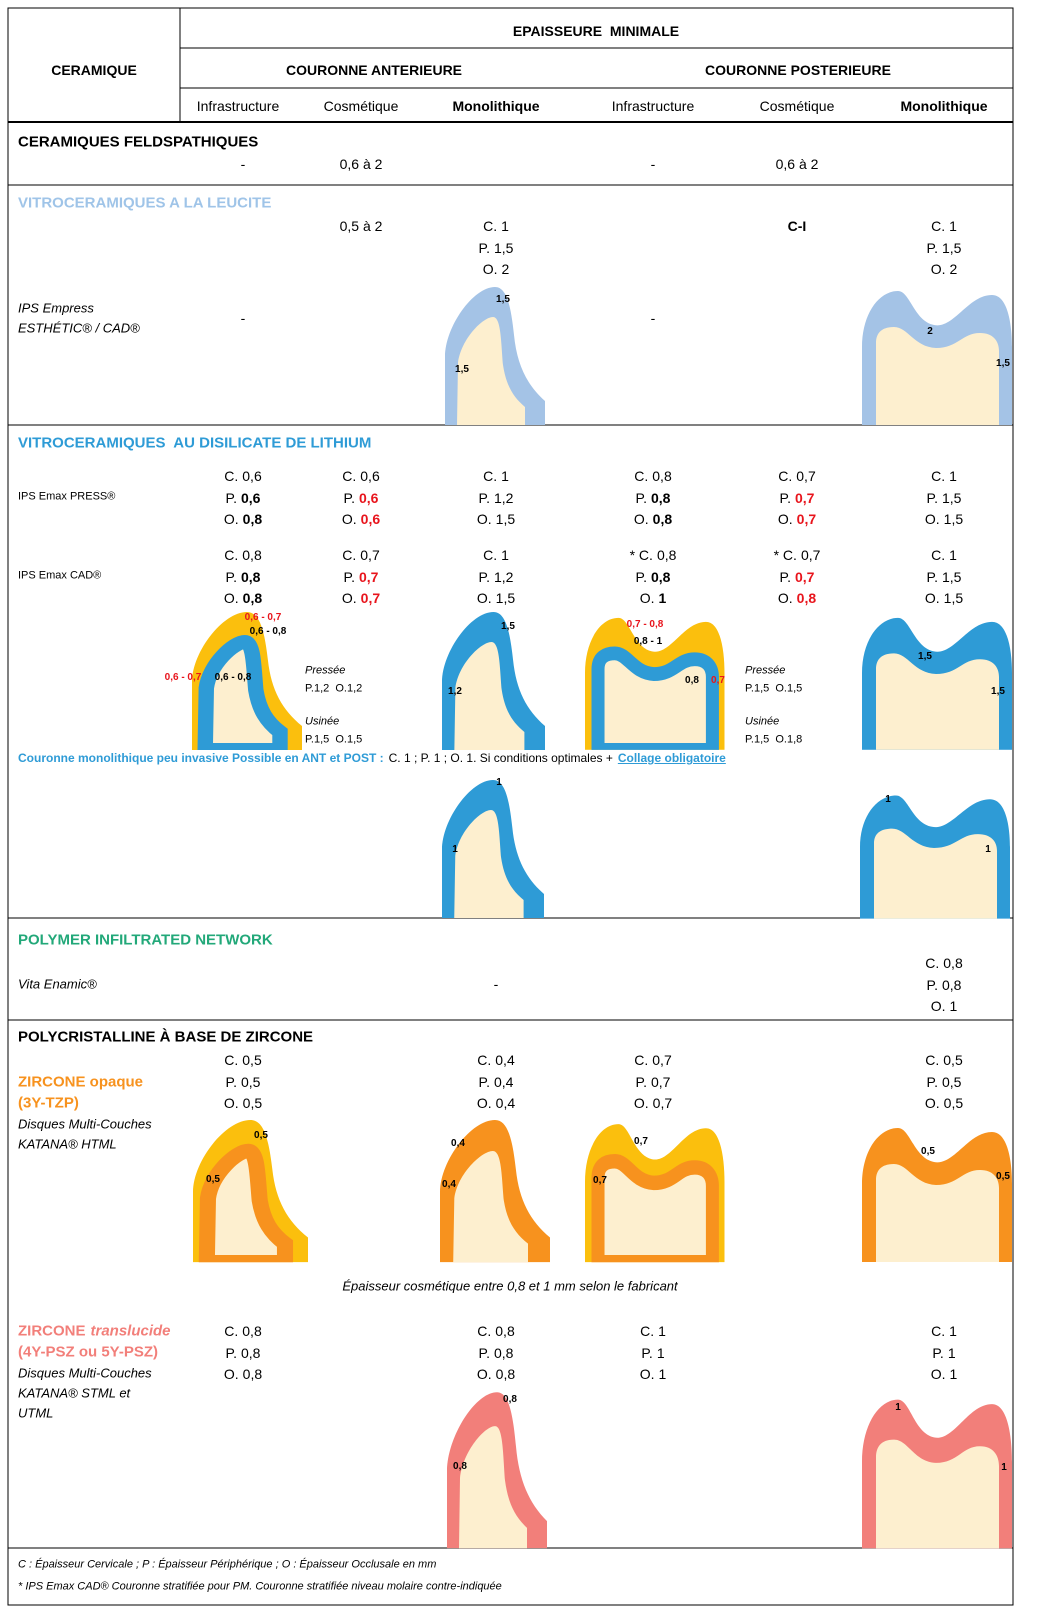 This screenshot has width=1041, height=1611. I want to click on method-values: P.1,5 O.1,8, so click(774, 739).